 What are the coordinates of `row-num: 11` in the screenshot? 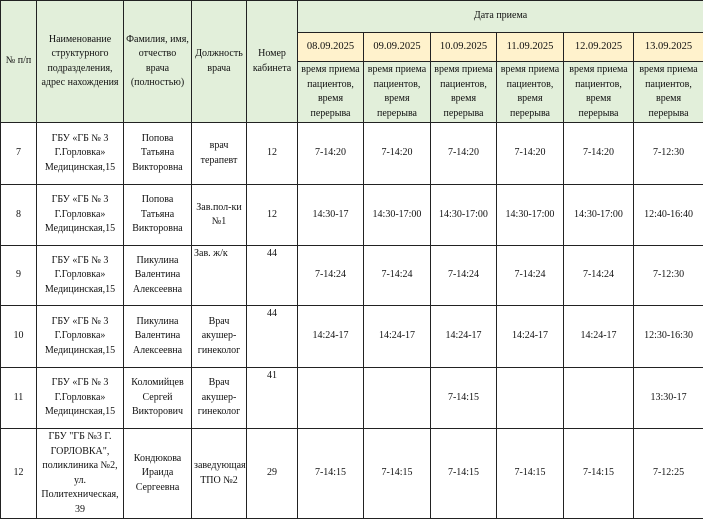 It's located at (19, 398).